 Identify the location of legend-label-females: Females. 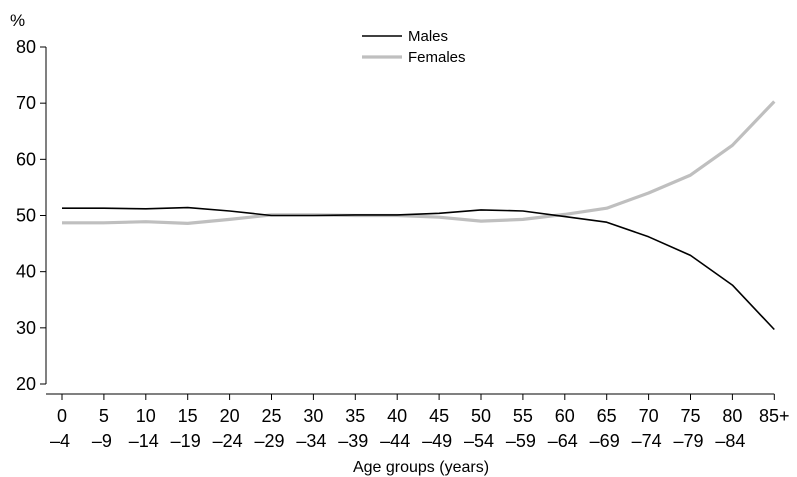
(437, 57).